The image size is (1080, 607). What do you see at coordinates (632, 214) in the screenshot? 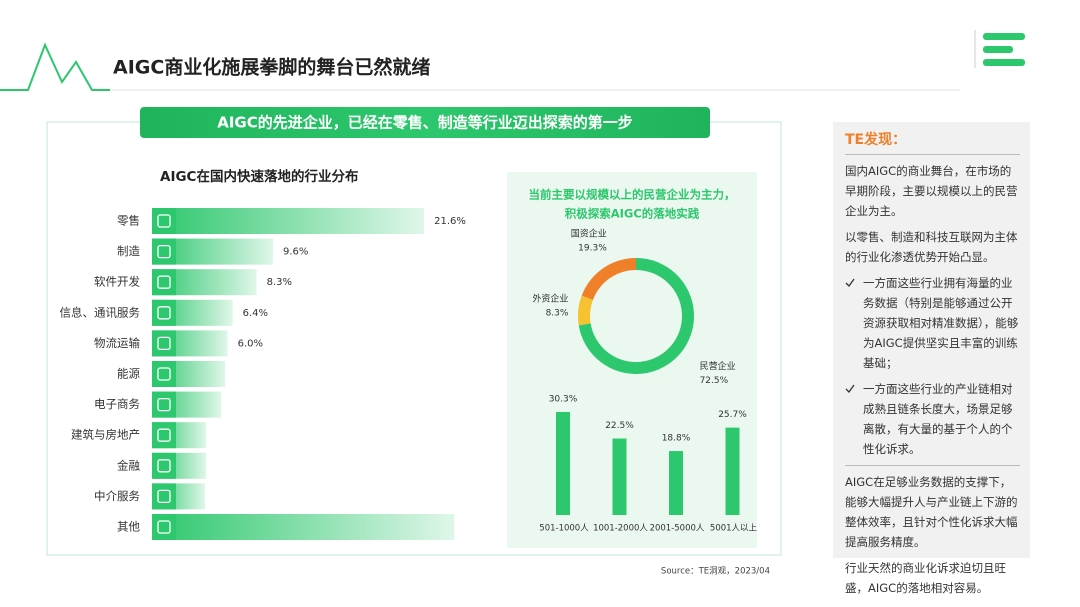
I see `chart-title: 积极探索AIGC的落地实践` at bounding box center [632, 214].